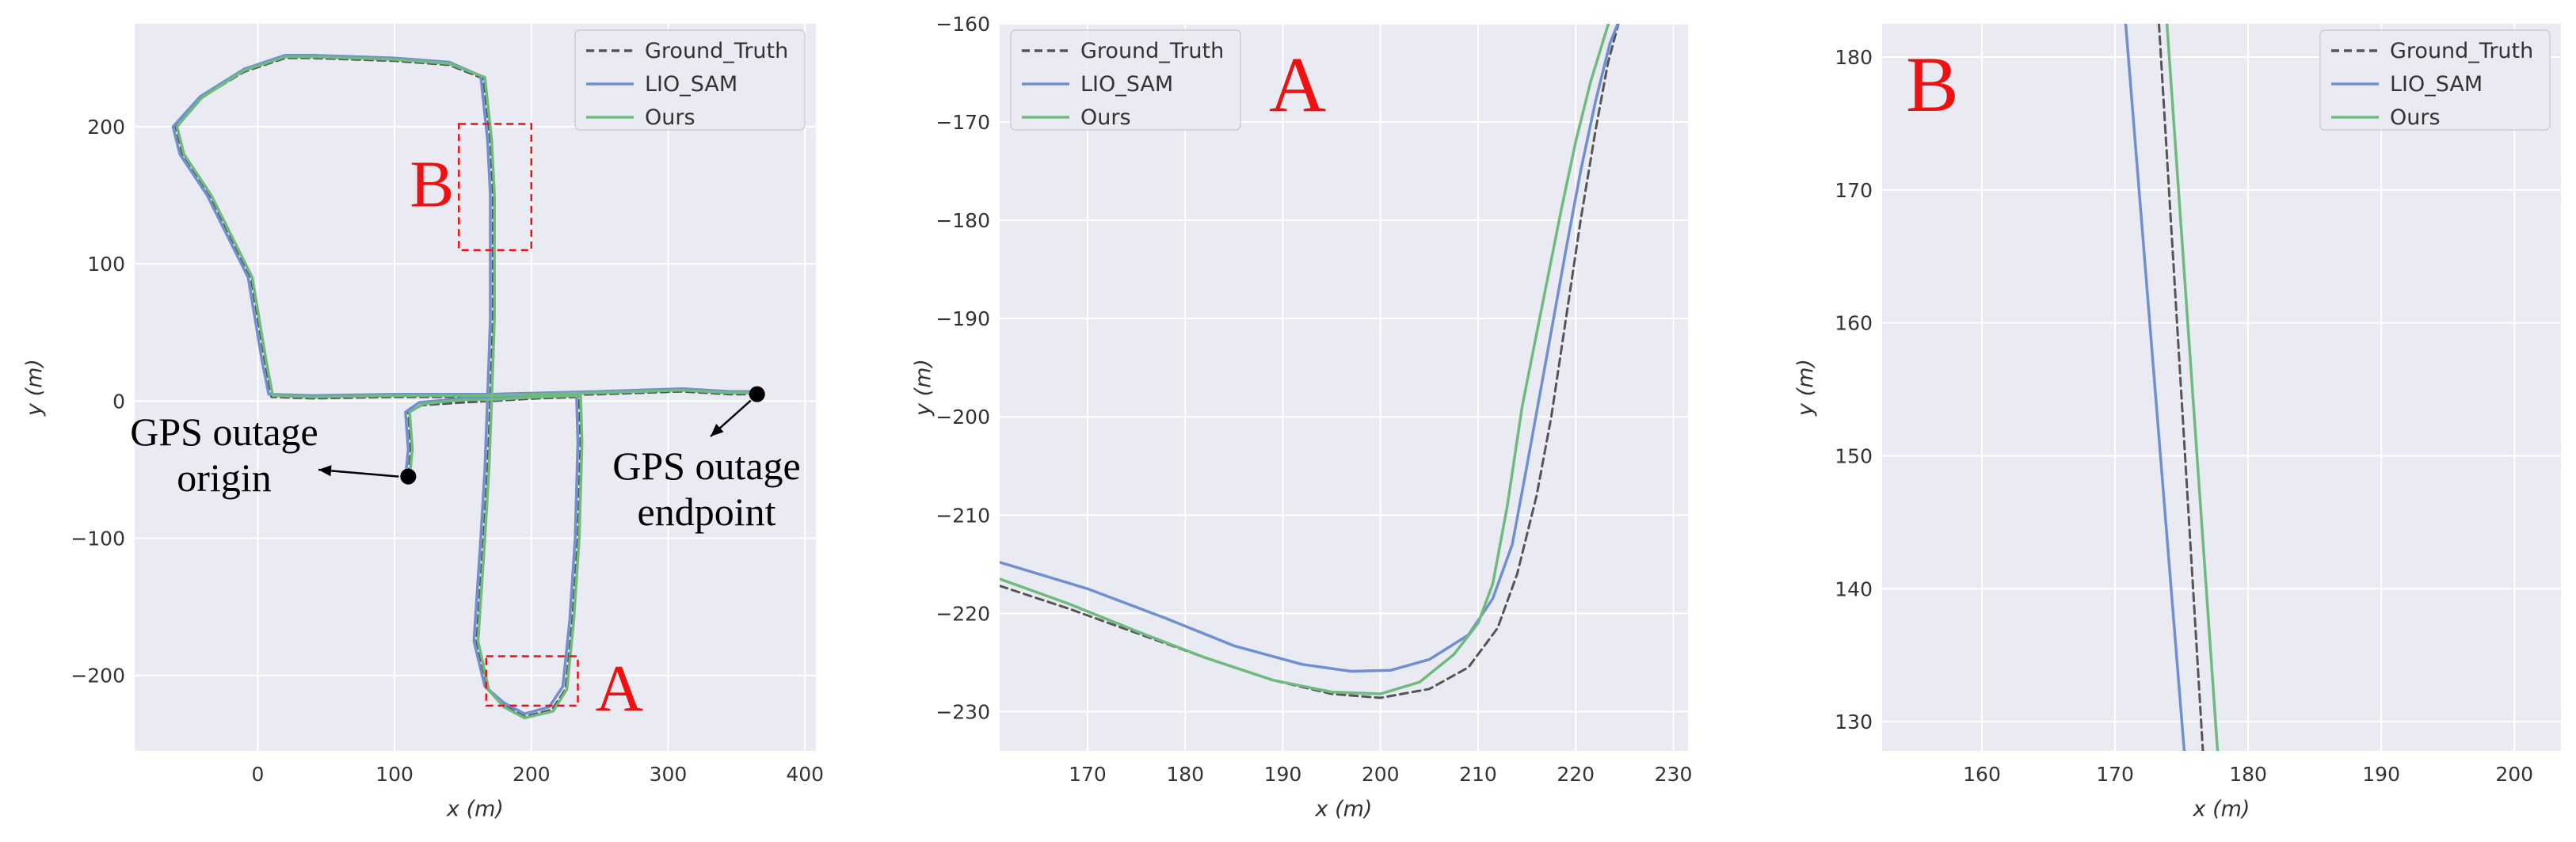 This screenshot has height=842, width=2576. I want to click on y-tick-label: 130, so click(1854, 722).